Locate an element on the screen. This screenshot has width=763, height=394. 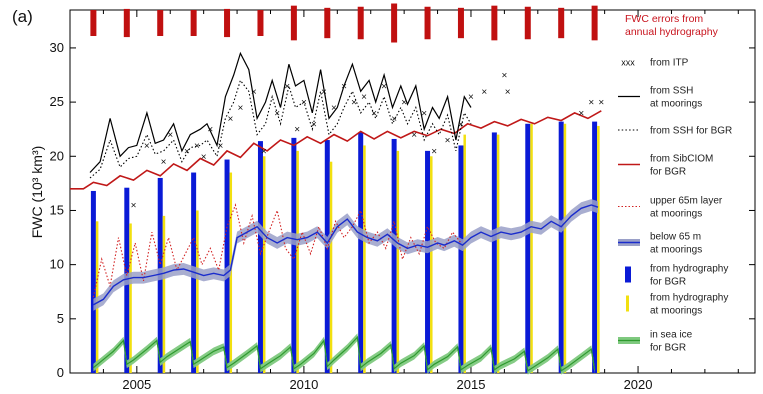
legend-item-itp: xxx from ITP is located at coordinates (654, 63).